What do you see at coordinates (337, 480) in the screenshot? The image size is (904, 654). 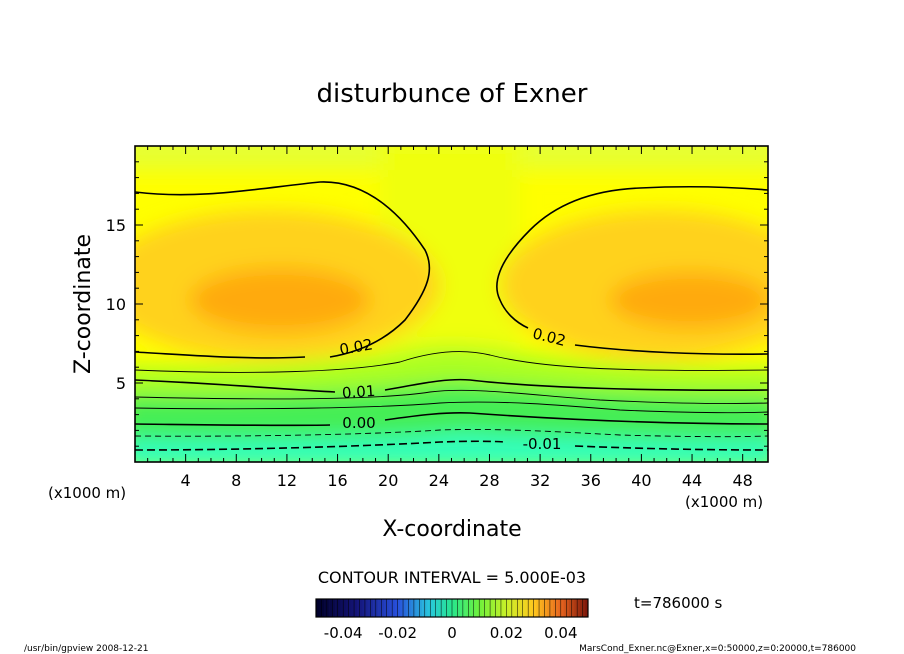 I see `x-tick-label: 16` at bounding box center [337, 480].